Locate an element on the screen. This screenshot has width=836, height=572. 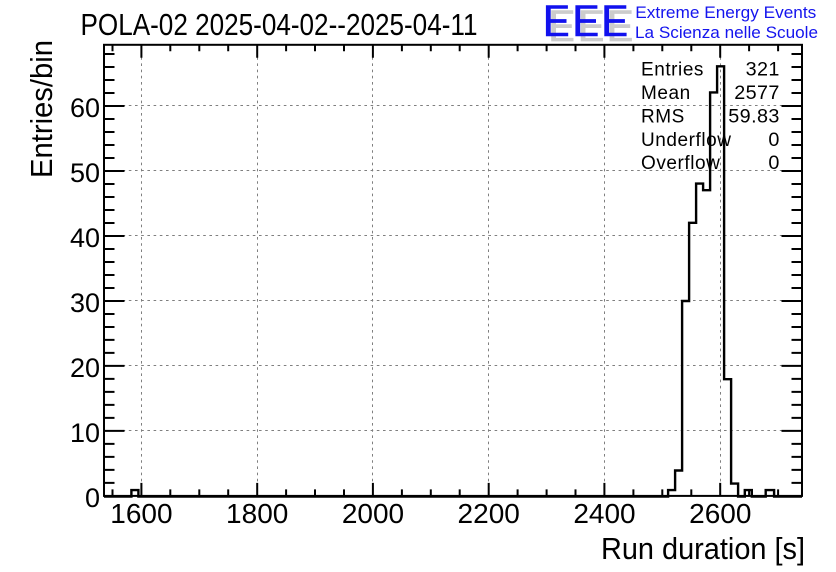
svg-text: 321 is located at coordinates (763, 70).